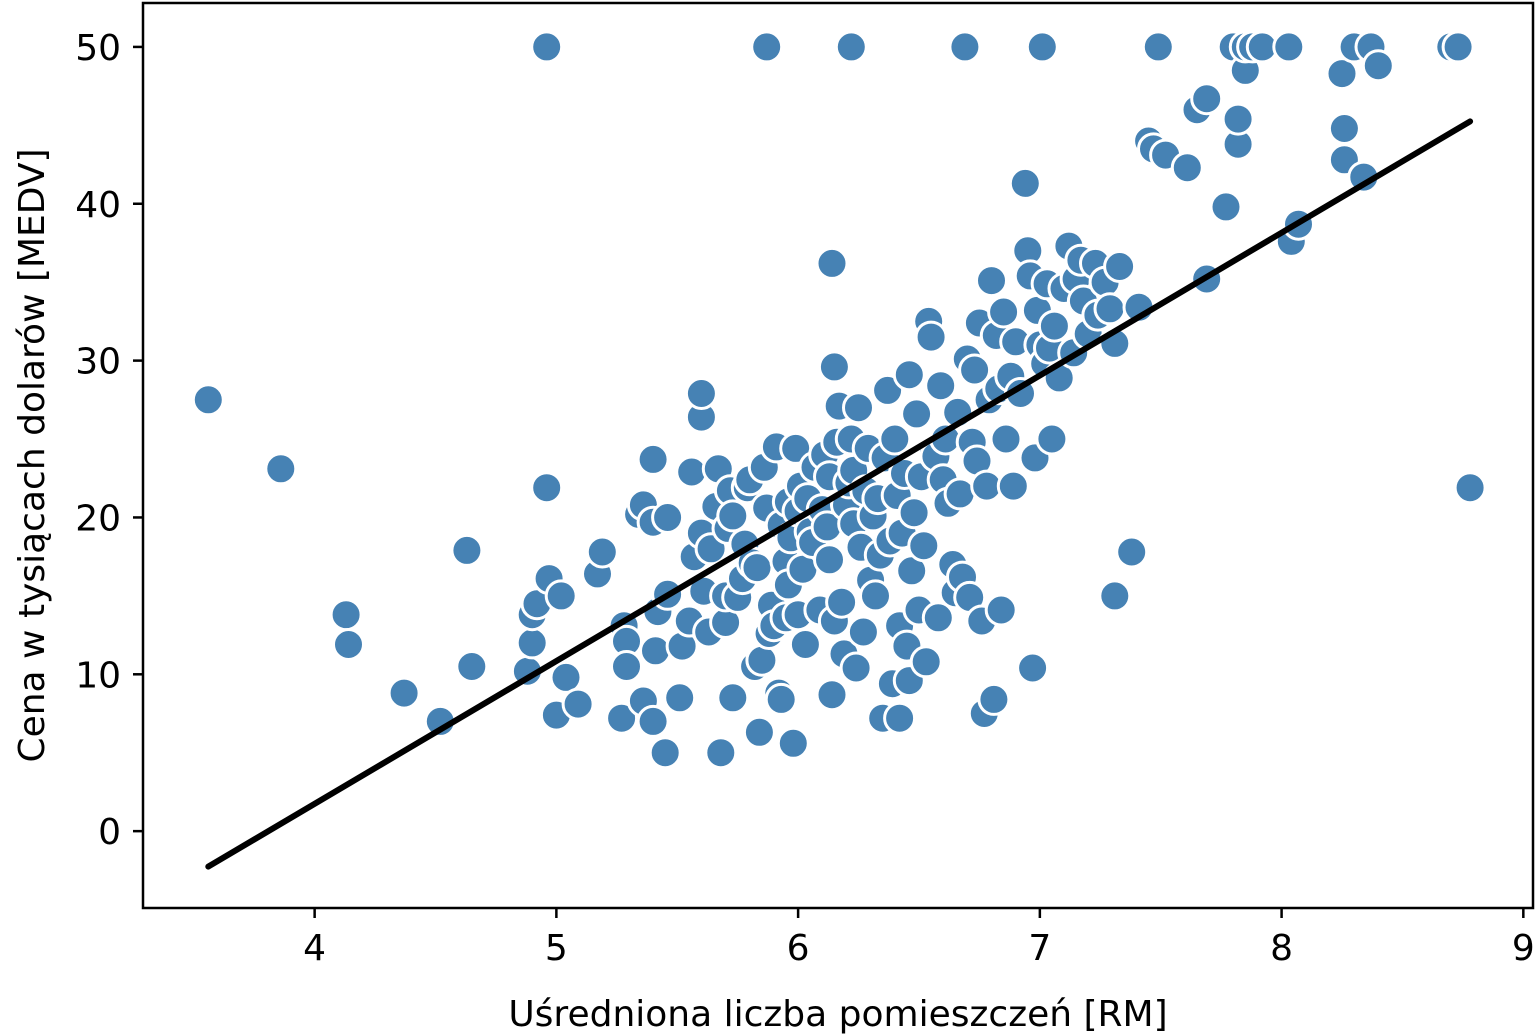 The height and width of the screenshot is (1036, 1540). Describe the element at coordinates (98, 675) in the screenshot. I see `y-tick-label: 10` at that location.